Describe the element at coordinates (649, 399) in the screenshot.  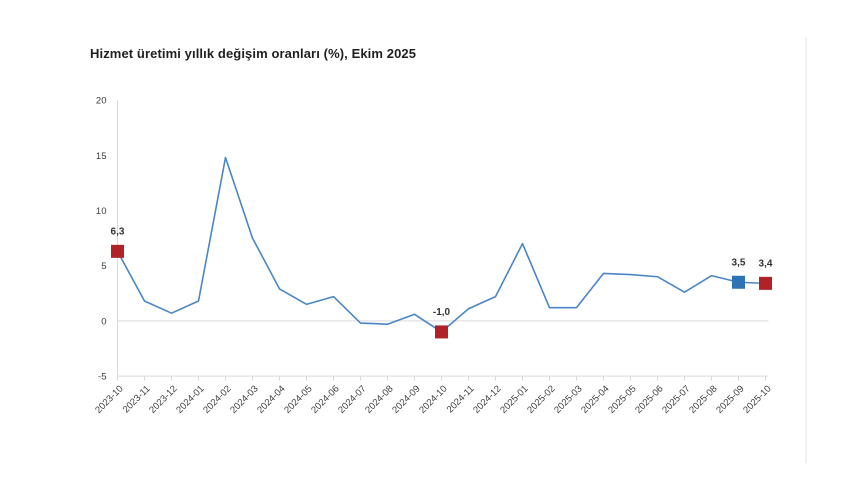
I see `x-axis-tick-label: 2025-06` at that location.